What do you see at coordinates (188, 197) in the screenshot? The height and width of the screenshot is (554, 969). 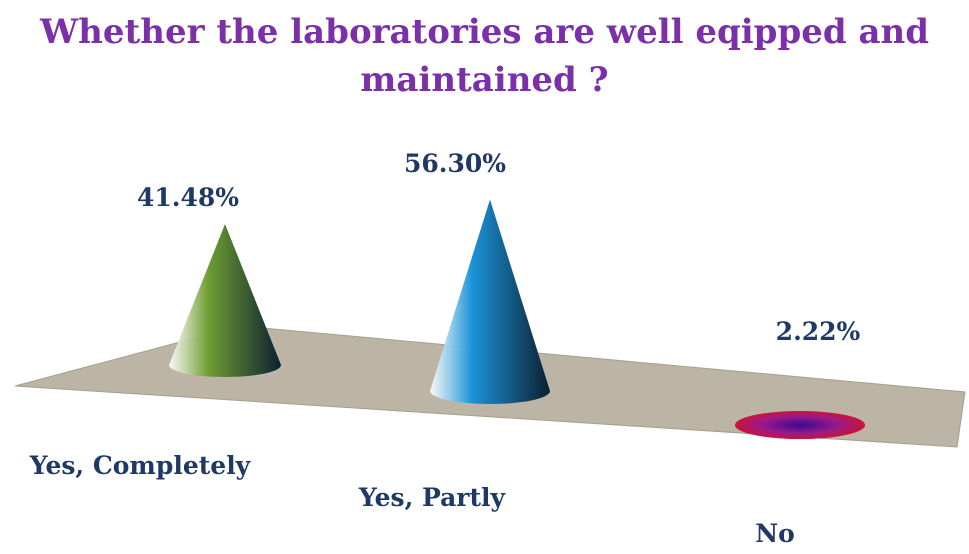 I see `data-label: 41.48%` at bounding box center [188, 197].